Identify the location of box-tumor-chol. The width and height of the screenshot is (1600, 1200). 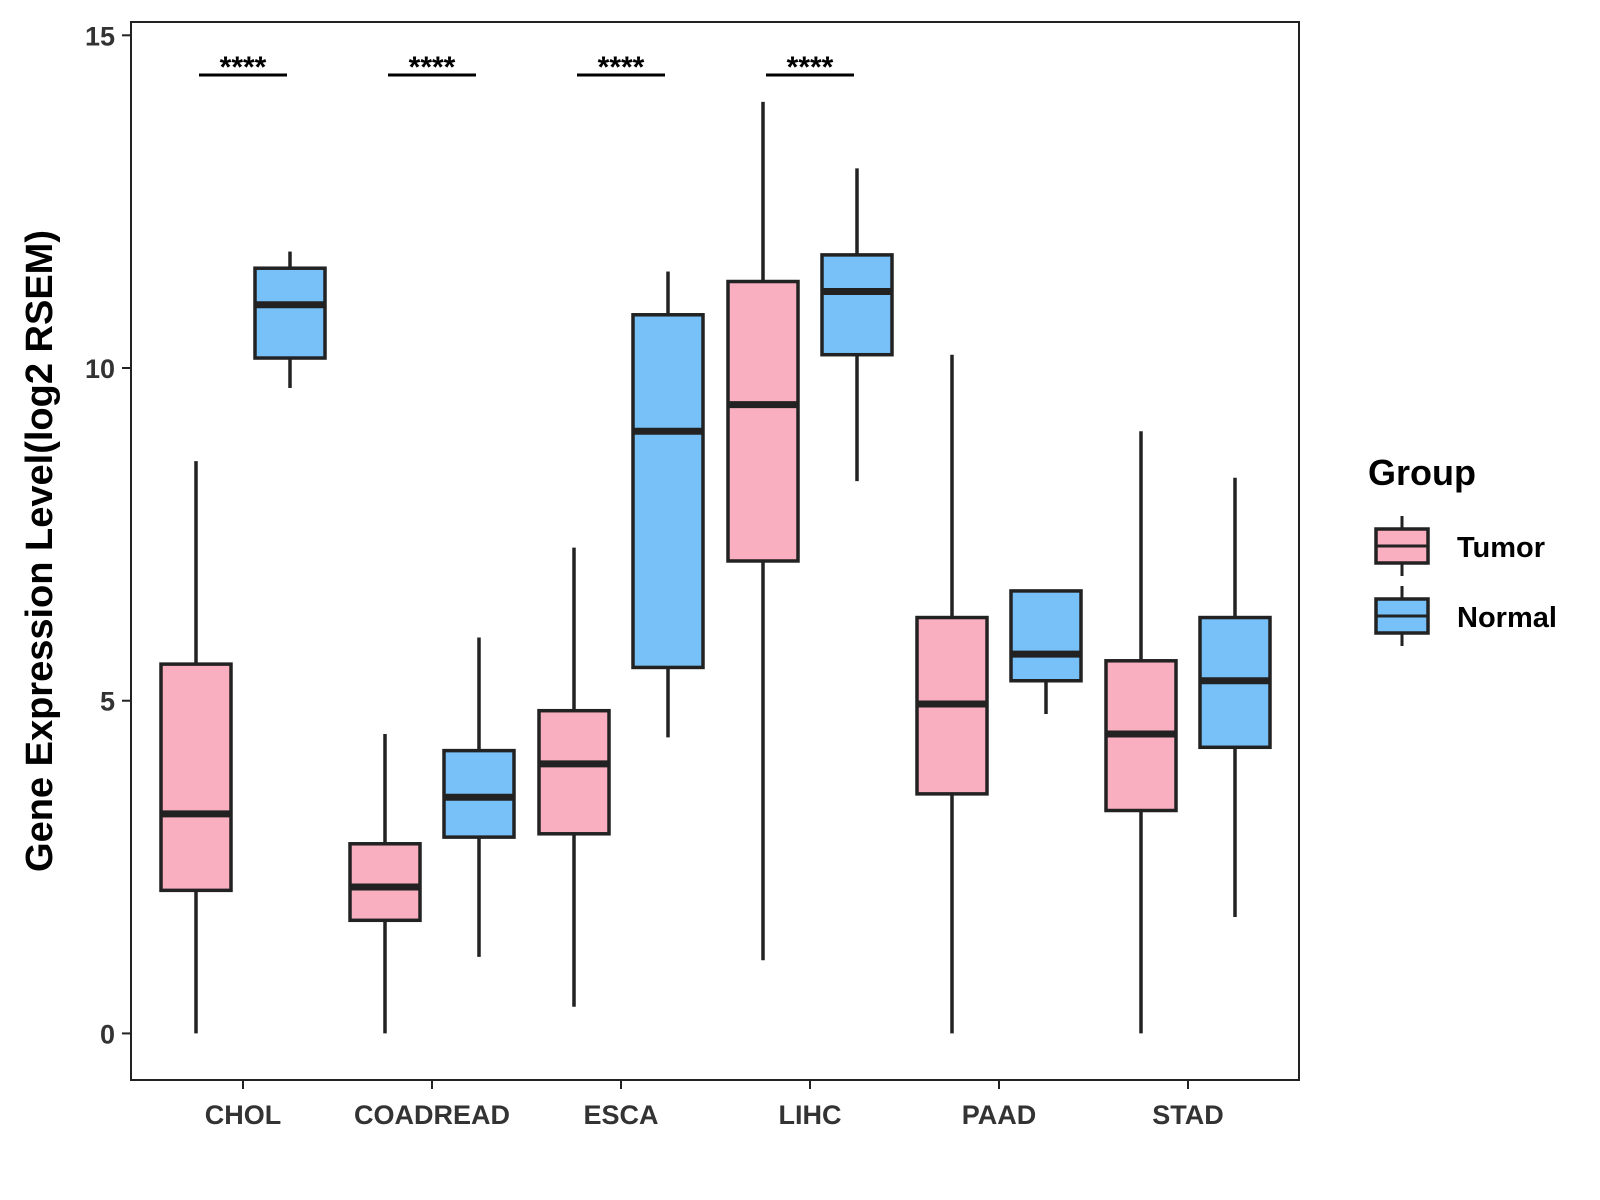
(196, 747).